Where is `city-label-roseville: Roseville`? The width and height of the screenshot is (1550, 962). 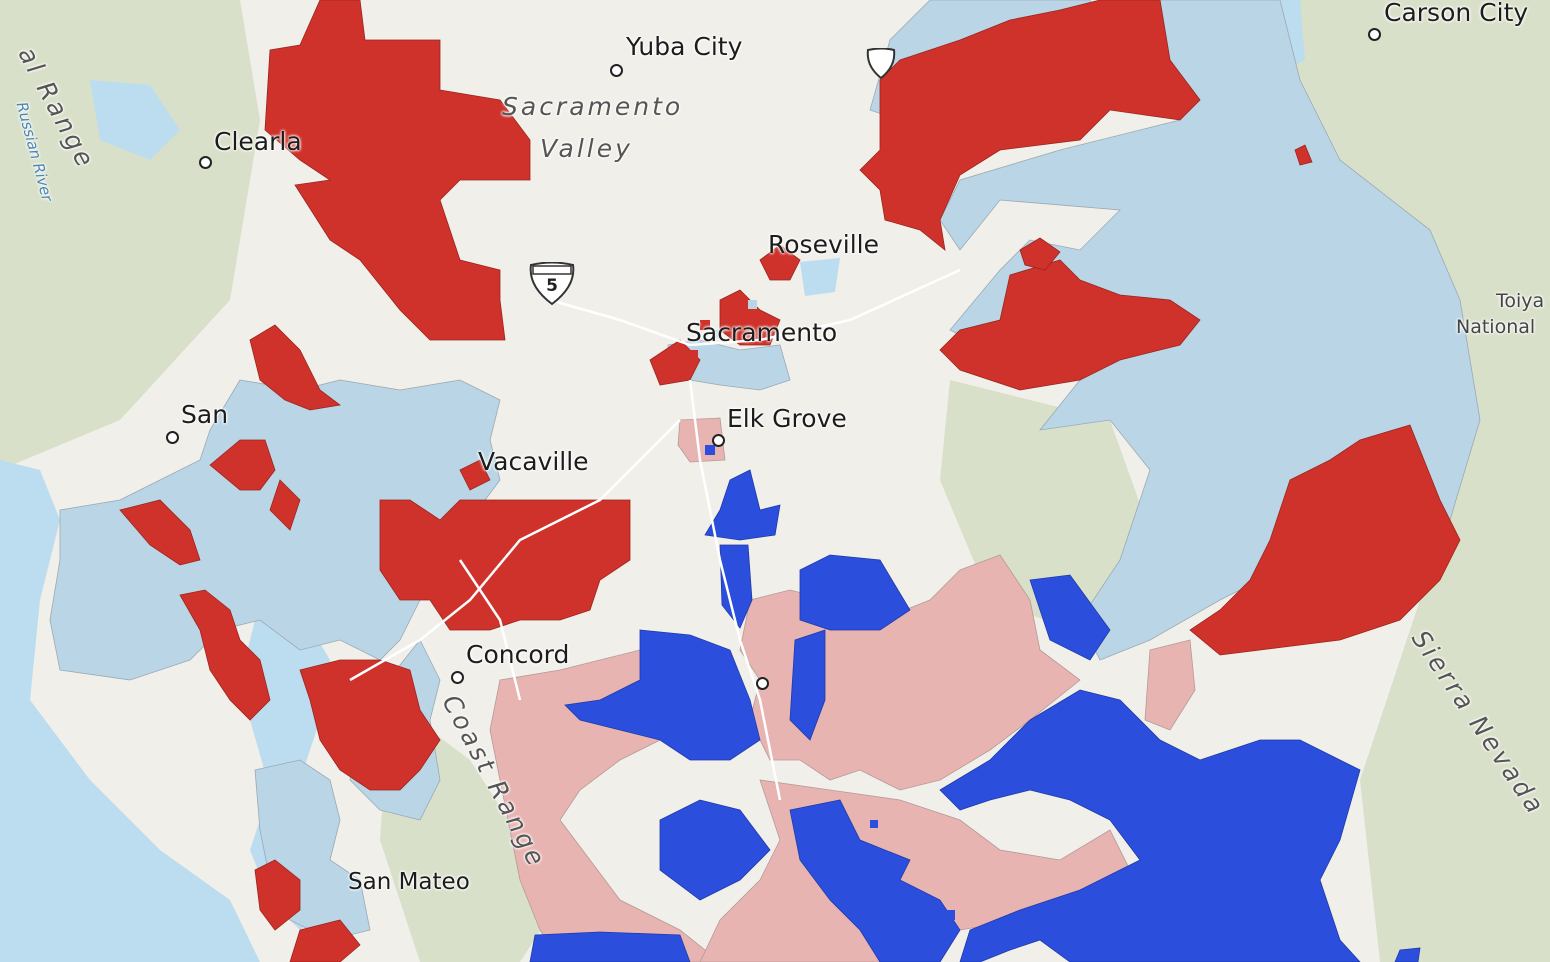 city-label-roseville: Roseville is located at coordinates (823, 244).